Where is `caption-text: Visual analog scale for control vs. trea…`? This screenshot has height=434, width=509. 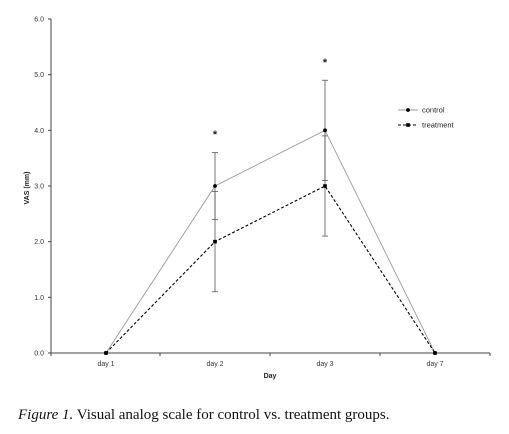 caption-text: Visual analog scale for control vs. trea… is located at coordinates (231, 415).